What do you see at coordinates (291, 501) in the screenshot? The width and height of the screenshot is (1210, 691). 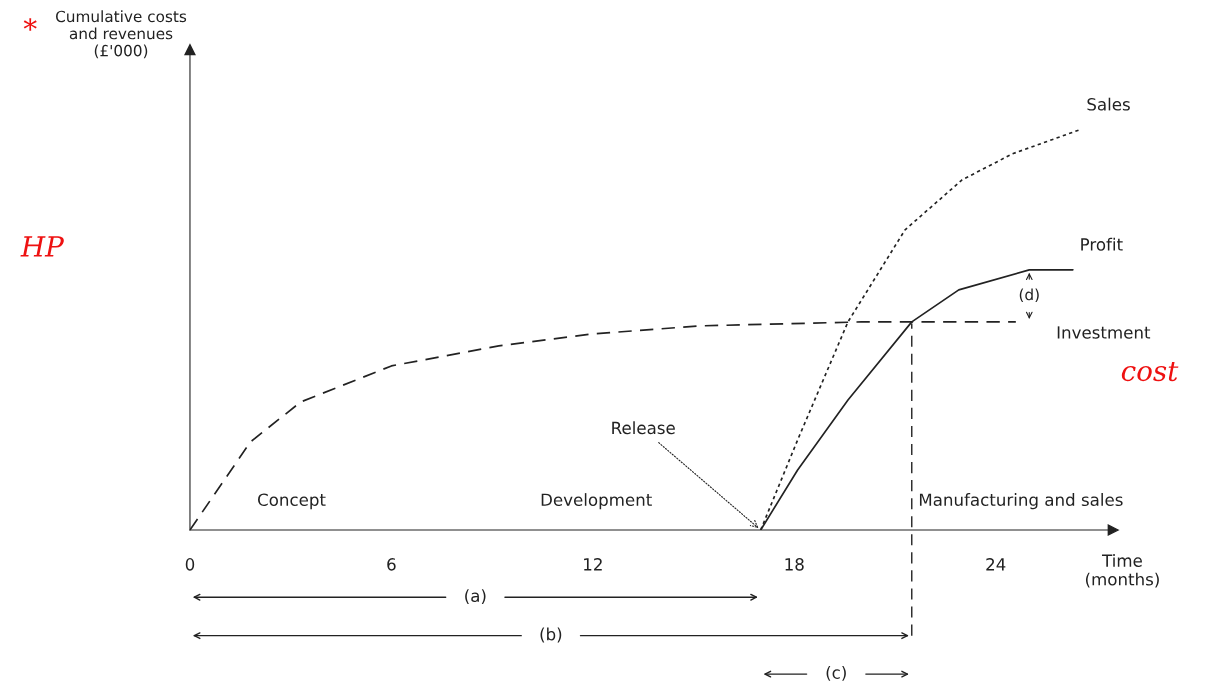 I see `annotation: Concept` at bounding box center [291, 501].